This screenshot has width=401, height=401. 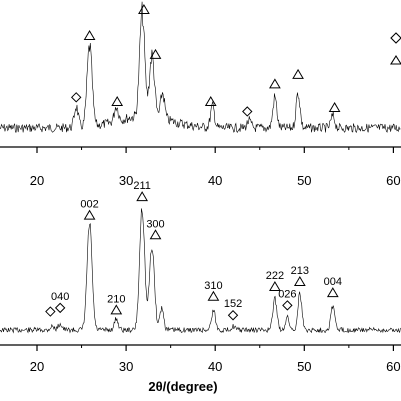 What do you see at coordinates (233, 304) in the screenshot?
I see `peak-index-label: 152` at bounding box center [233, 304].